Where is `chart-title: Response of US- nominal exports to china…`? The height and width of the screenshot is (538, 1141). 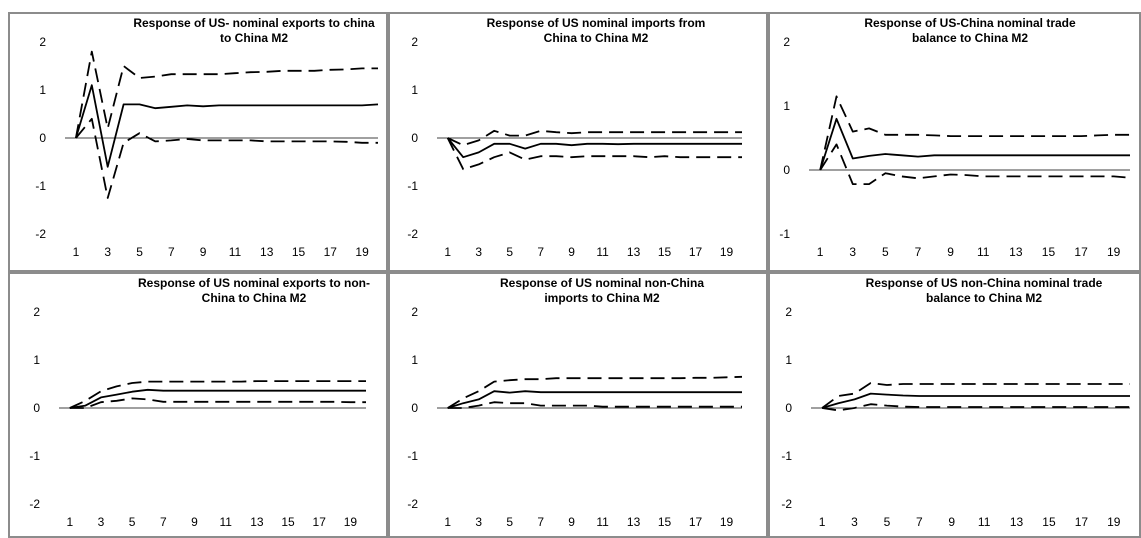
chart-title: Response of US- nominal exports to china… is located at coordinates (254, 30).